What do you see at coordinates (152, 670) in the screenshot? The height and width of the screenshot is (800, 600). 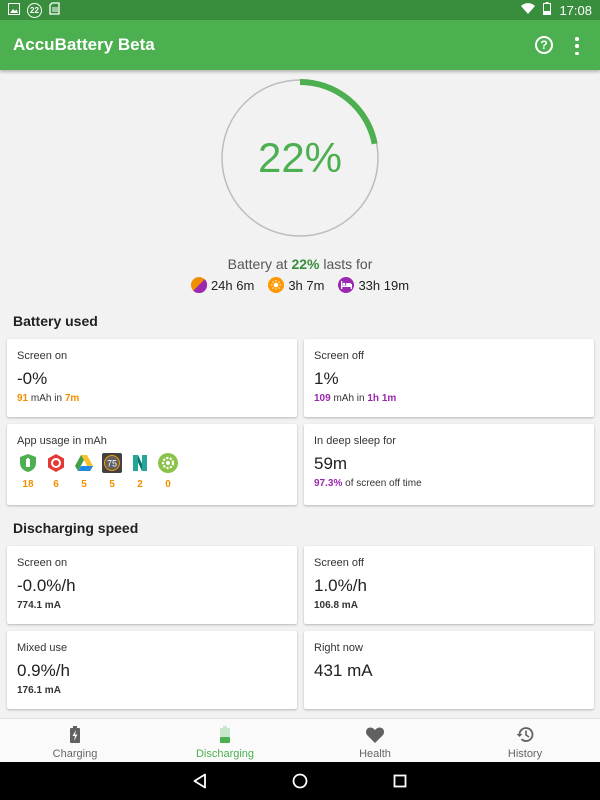 I see `speed-mixed-use-card: Mixed use 0.9%/h 176.1 mA` at bounding box center [152, 670].